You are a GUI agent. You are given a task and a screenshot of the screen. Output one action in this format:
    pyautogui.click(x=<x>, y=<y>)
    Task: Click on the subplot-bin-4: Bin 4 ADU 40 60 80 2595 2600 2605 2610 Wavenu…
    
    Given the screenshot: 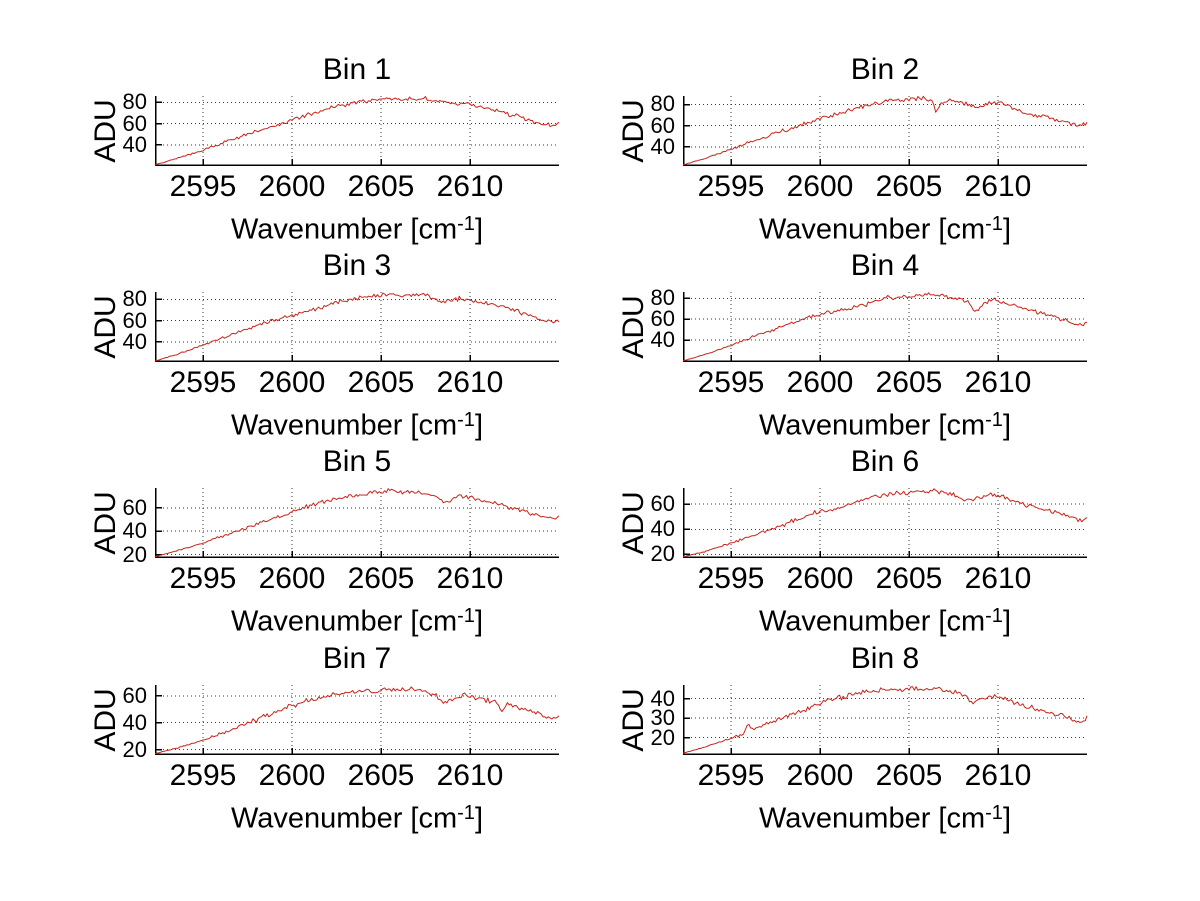 What is the action you would take?
    pyautogui.click(x=852, y=346)
    